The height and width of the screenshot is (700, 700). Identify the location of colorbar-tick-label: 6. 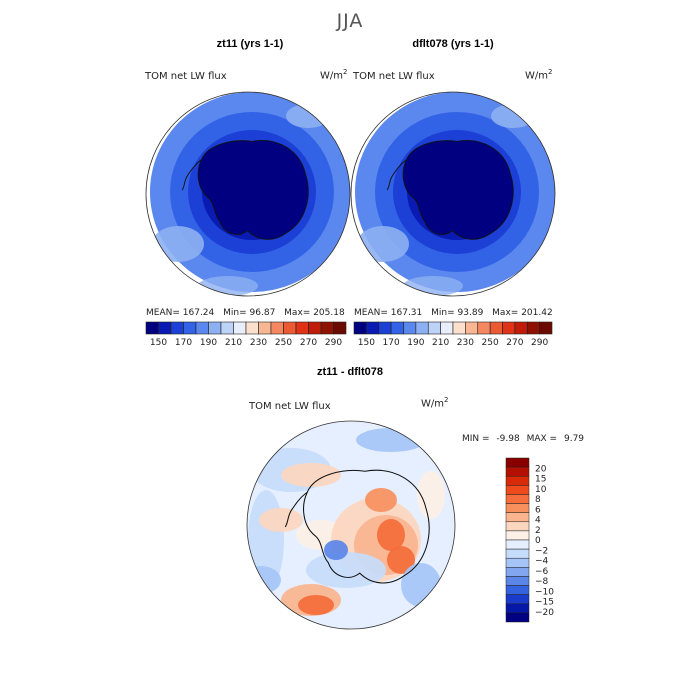
(538, 510).